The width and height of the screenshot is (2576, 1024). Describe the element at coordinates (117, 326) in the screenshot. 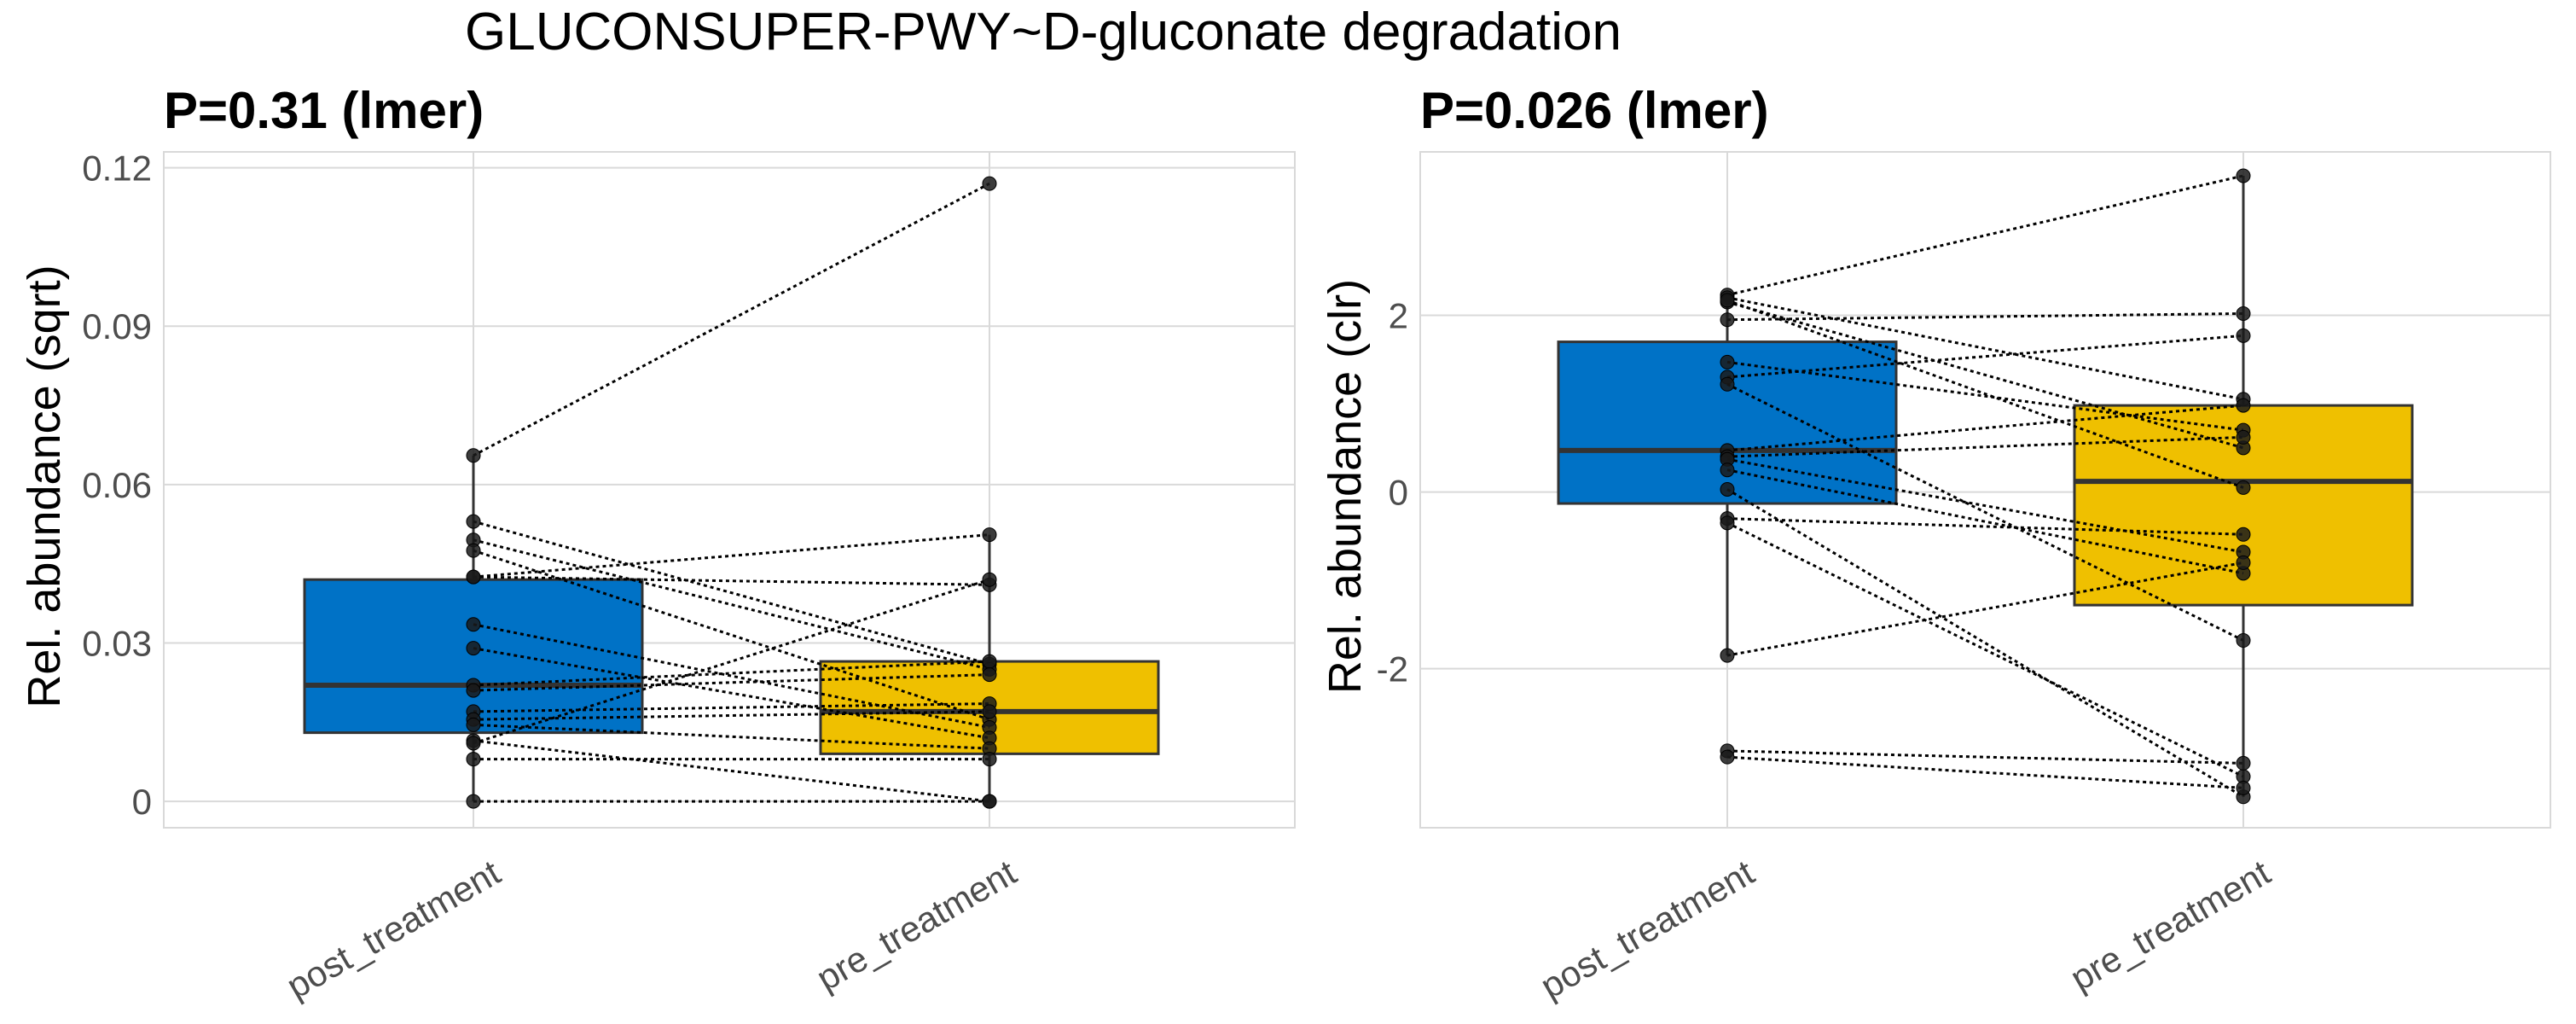

I see `y-tick-label: 0.09` at that location.